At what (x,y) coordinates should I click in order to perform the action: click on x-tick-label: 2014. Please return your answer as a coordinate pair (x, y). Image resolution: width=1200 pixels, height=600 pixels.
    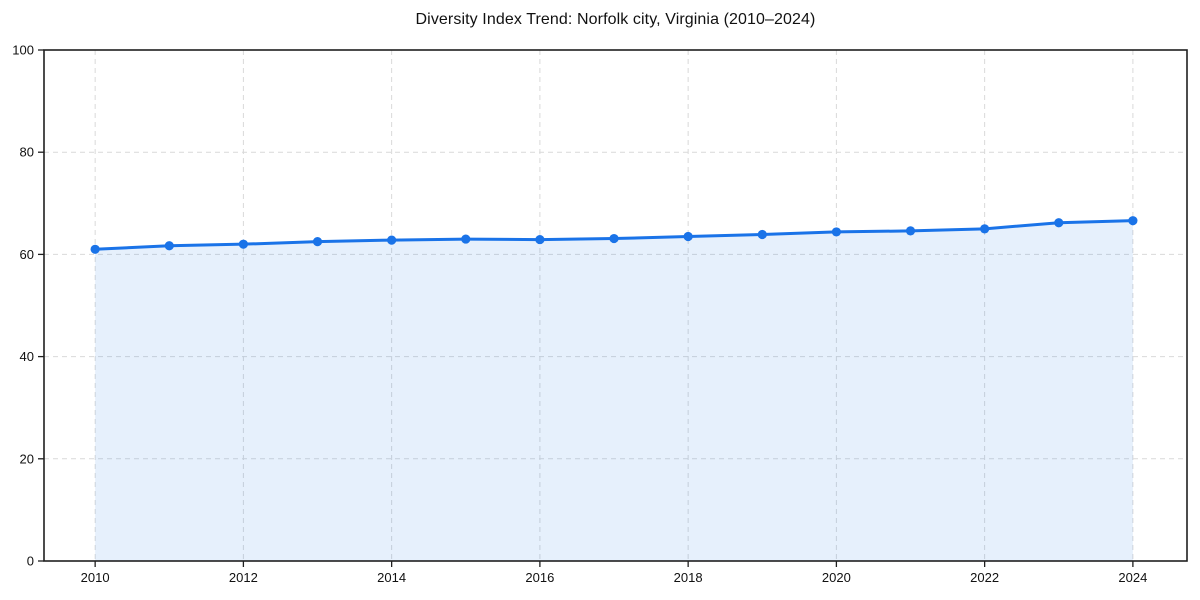
    Looking at the image, I should click on (391, 577).